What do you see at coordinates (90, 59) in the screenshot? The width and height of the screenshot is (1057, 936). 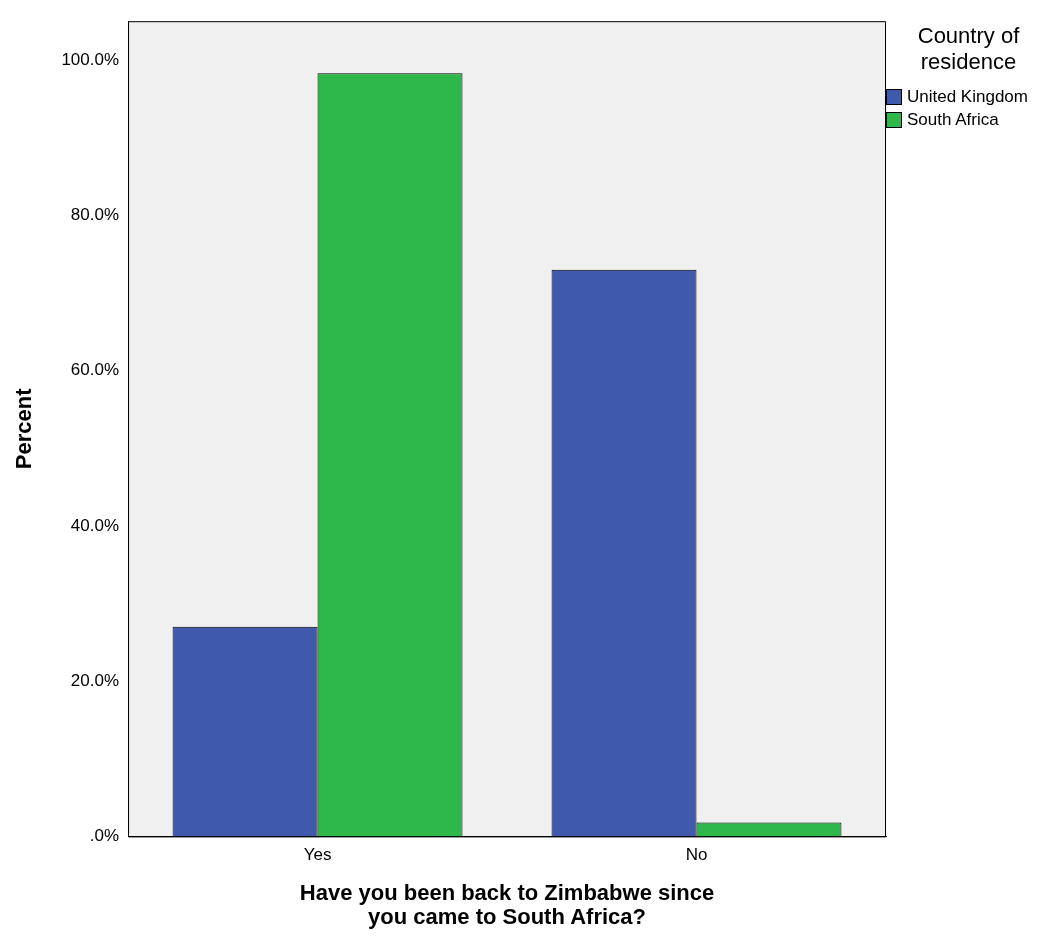 I see `y-tick-label: 100.0%` at bounding box center [90, 59].